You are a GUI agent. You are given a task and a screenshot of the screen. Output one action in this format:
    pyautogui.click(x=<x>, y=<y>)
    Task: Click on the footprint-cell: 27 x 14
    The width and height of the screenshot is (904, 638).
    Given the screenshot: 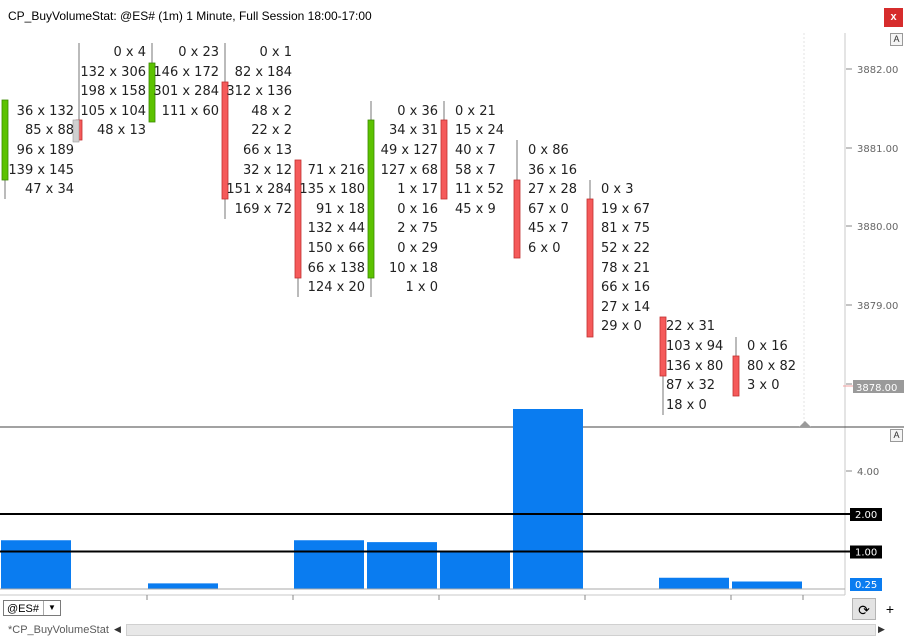 What is the action you would take?
    pyautogui.click(x=626, y=307)
    